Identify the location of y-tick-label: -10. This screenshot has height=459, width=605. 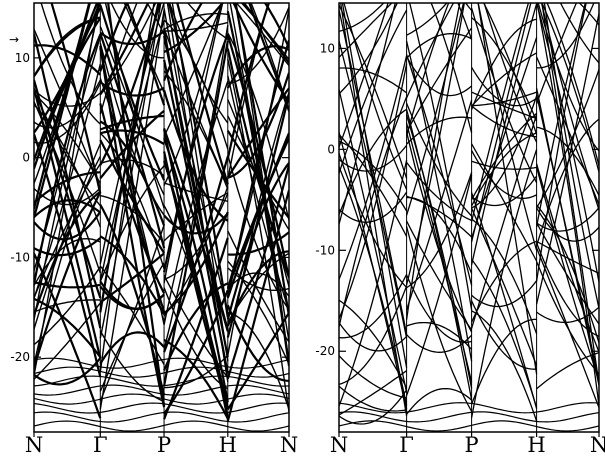
(20, 257).